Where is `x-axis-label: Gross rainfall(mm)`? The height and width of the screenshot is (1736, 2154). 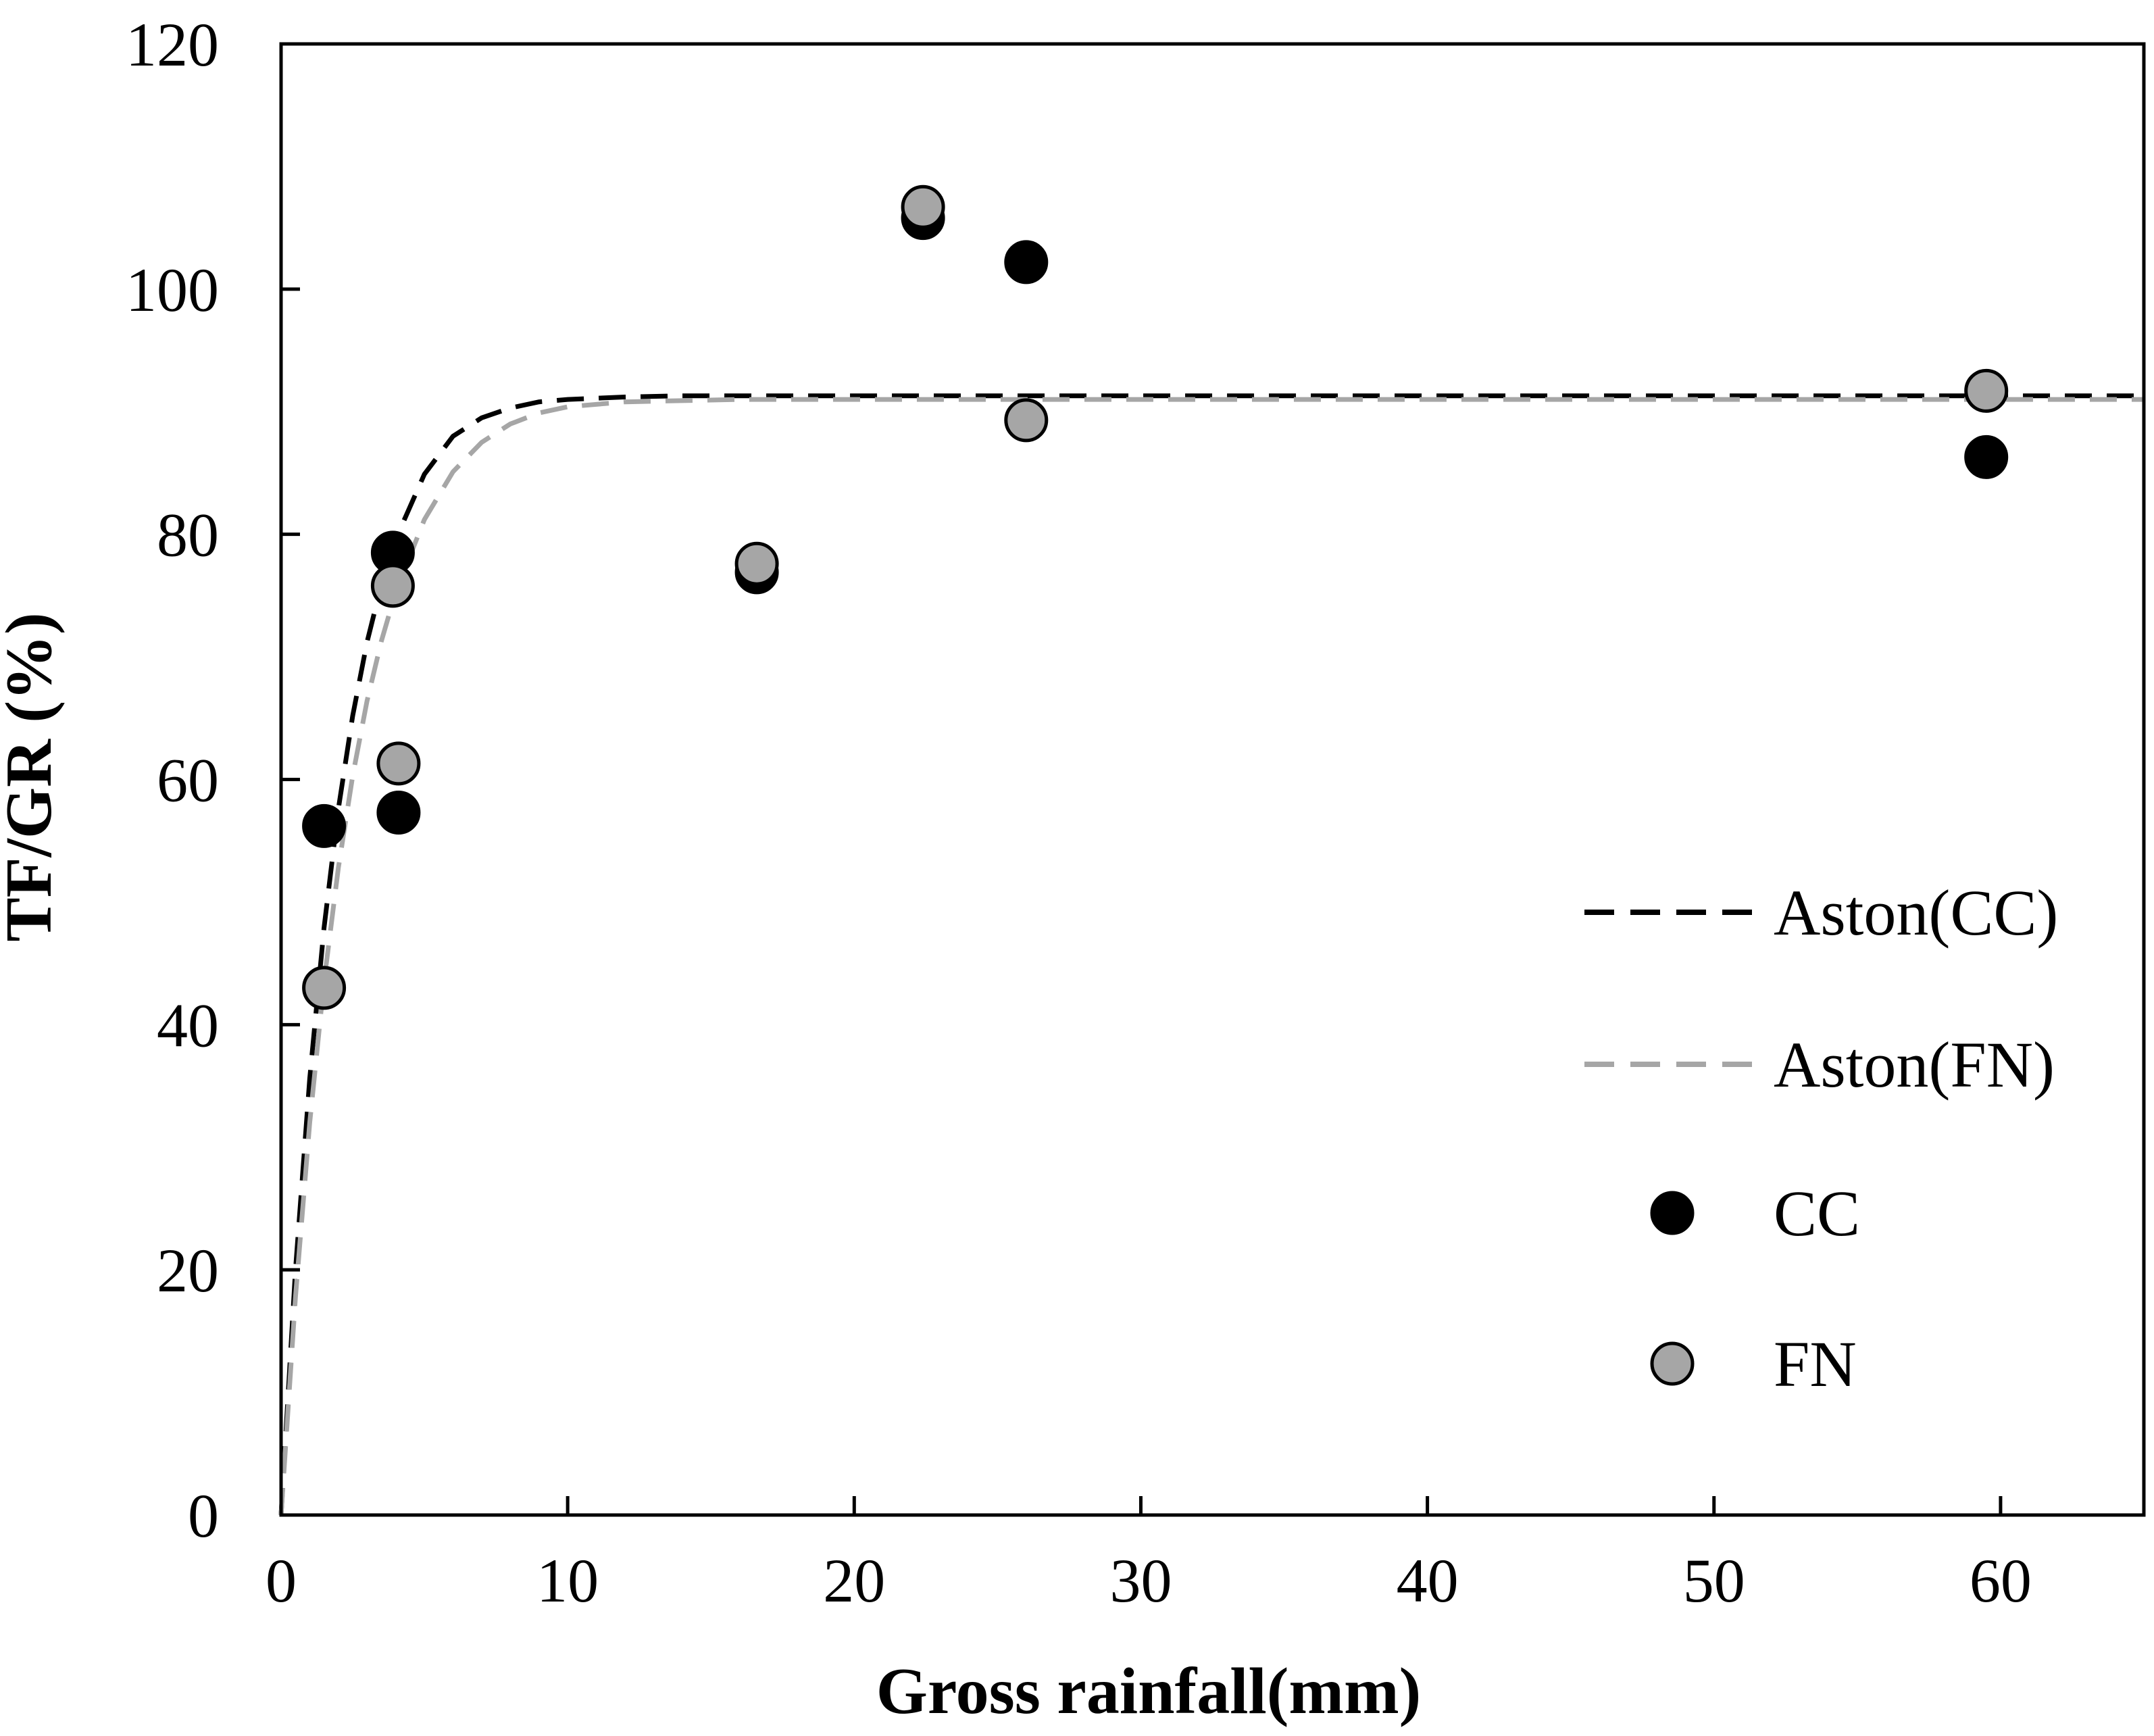 x-axis-label: Gross rainfall(mm) is located at coordinates (1149, 1691).